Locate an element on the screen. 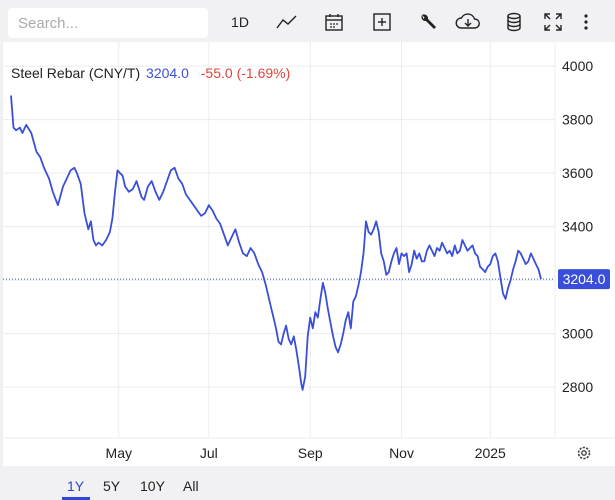  last-price-label: 3204.0 is located at coordinates (584, 279).